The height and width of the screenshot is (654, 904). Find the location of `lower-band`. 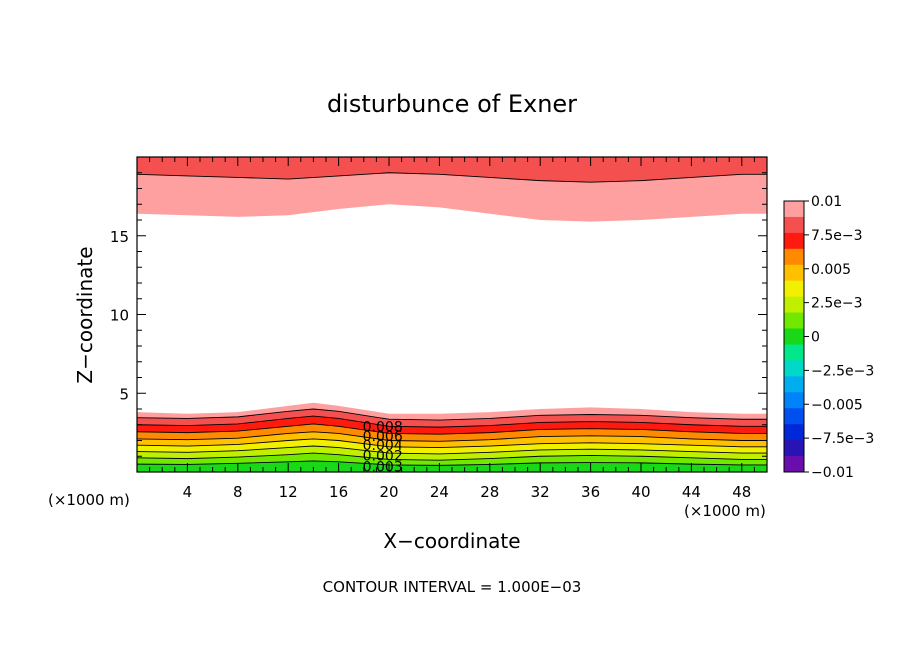

lower-band is located at coordinates (452, 466).